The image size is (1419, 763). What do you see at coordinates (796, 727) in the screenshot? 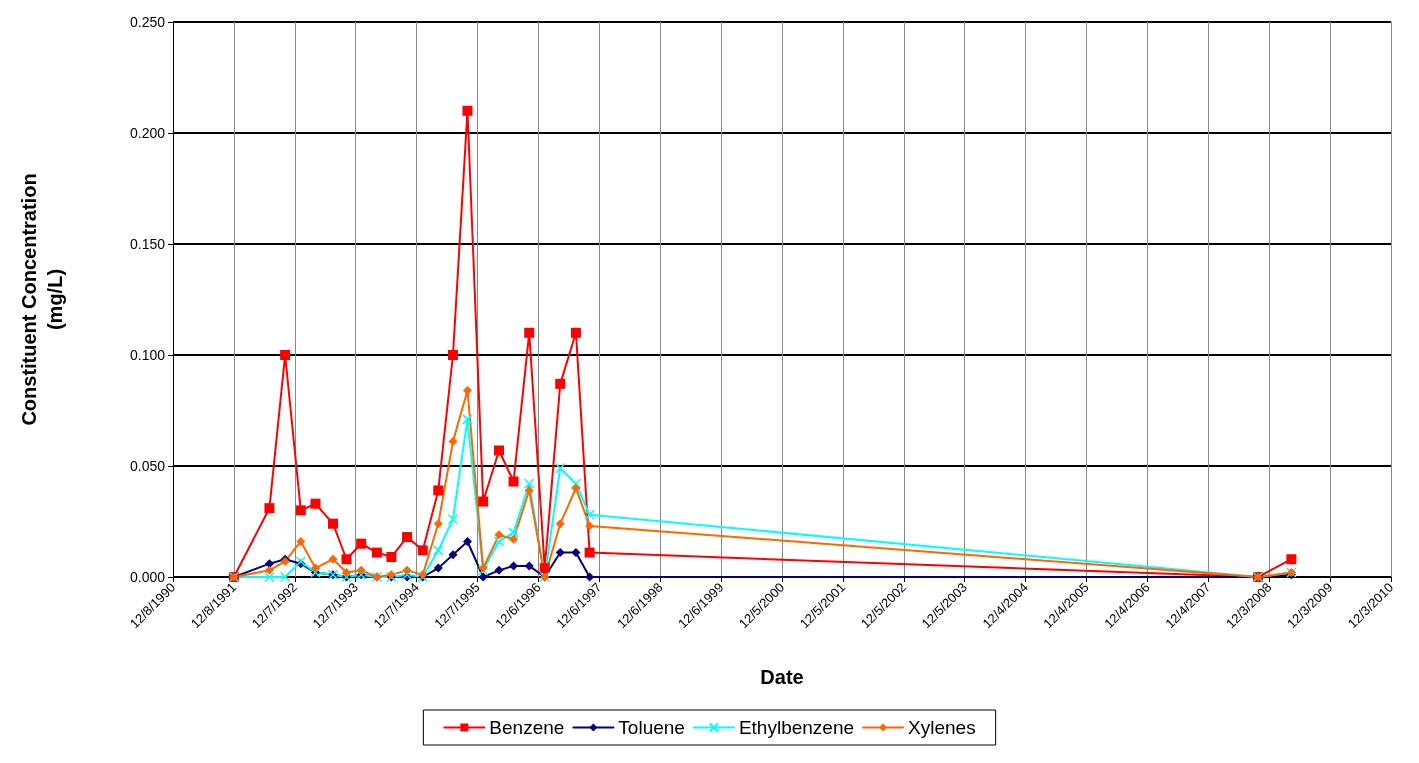
I see `legend-label: Ethylbenzene` at bounding box center [796, 727].